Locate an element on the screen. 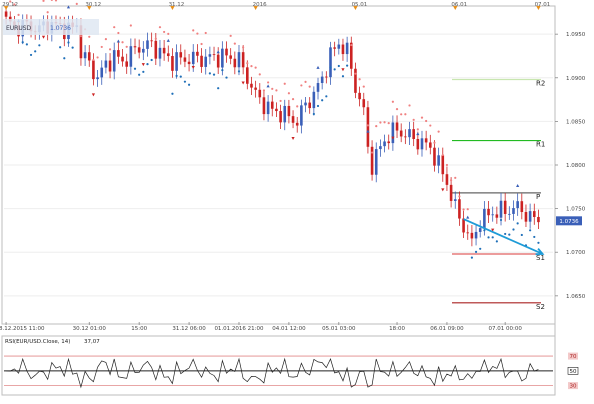  price-tick-label: 1.0850 is located at coordinates (576, 122).